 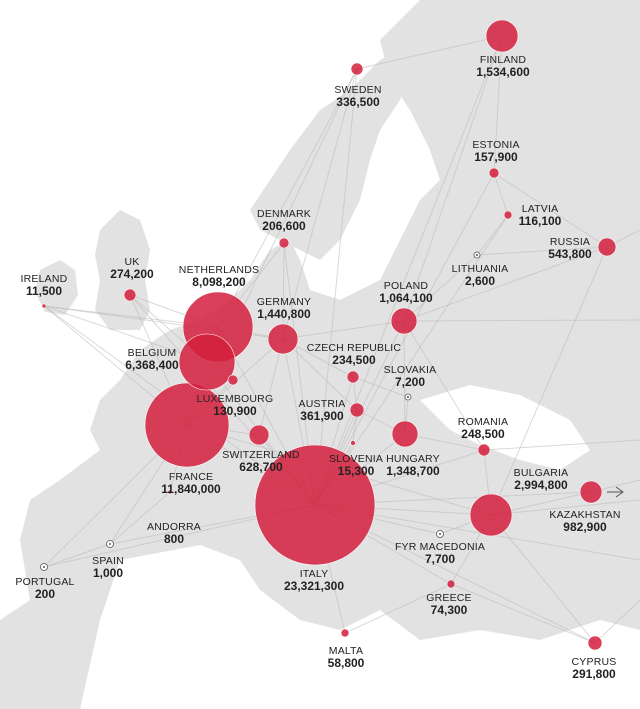 What do you see at coordinates (219, 277) in the screenshot?
I see `label-netherlands: NETHERLANDS 8,098,200` at bounding box center [219, 277].